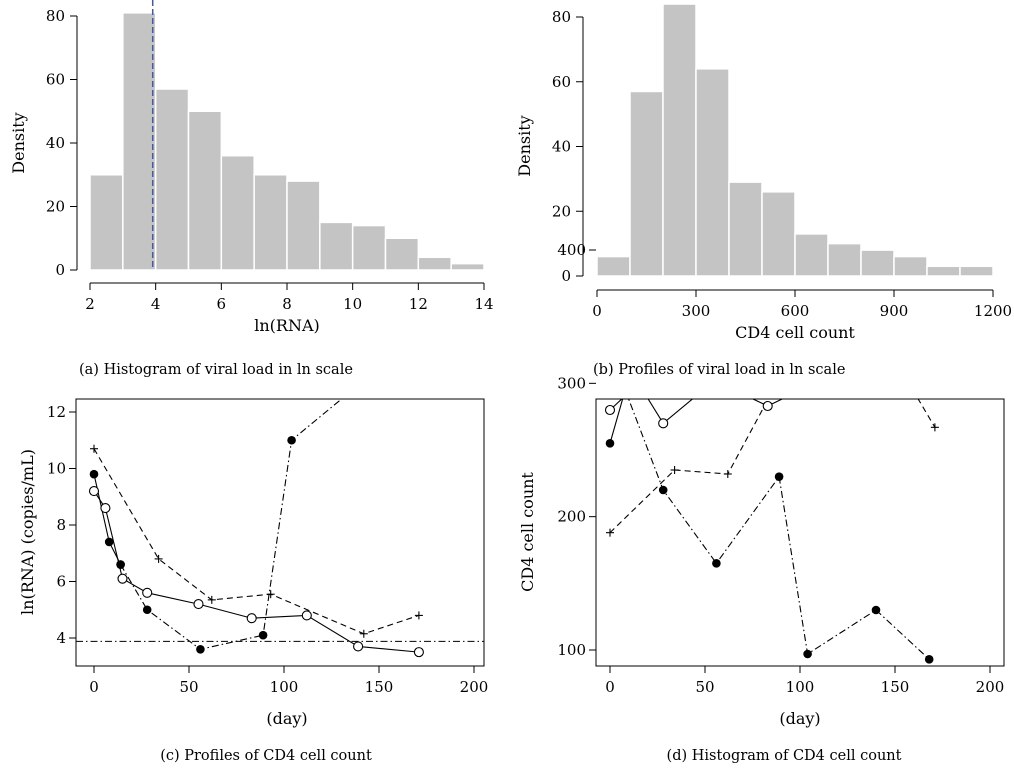 This screenshot has height=769, width=1014. What do you see at coordinates (561, 147) in the screenshot?
I see `y-tick-label: 40` at bounding box center [561, 147].